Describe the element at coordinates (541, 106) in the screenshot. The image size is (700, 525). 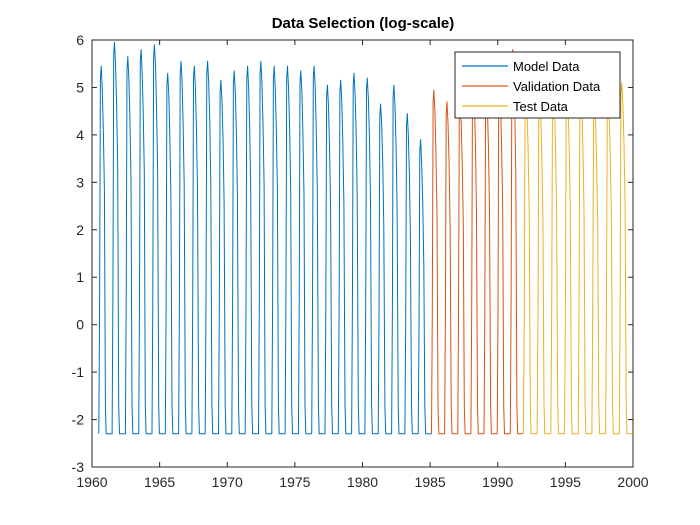
I see `legend-label-test-data: Test Data` at that location.